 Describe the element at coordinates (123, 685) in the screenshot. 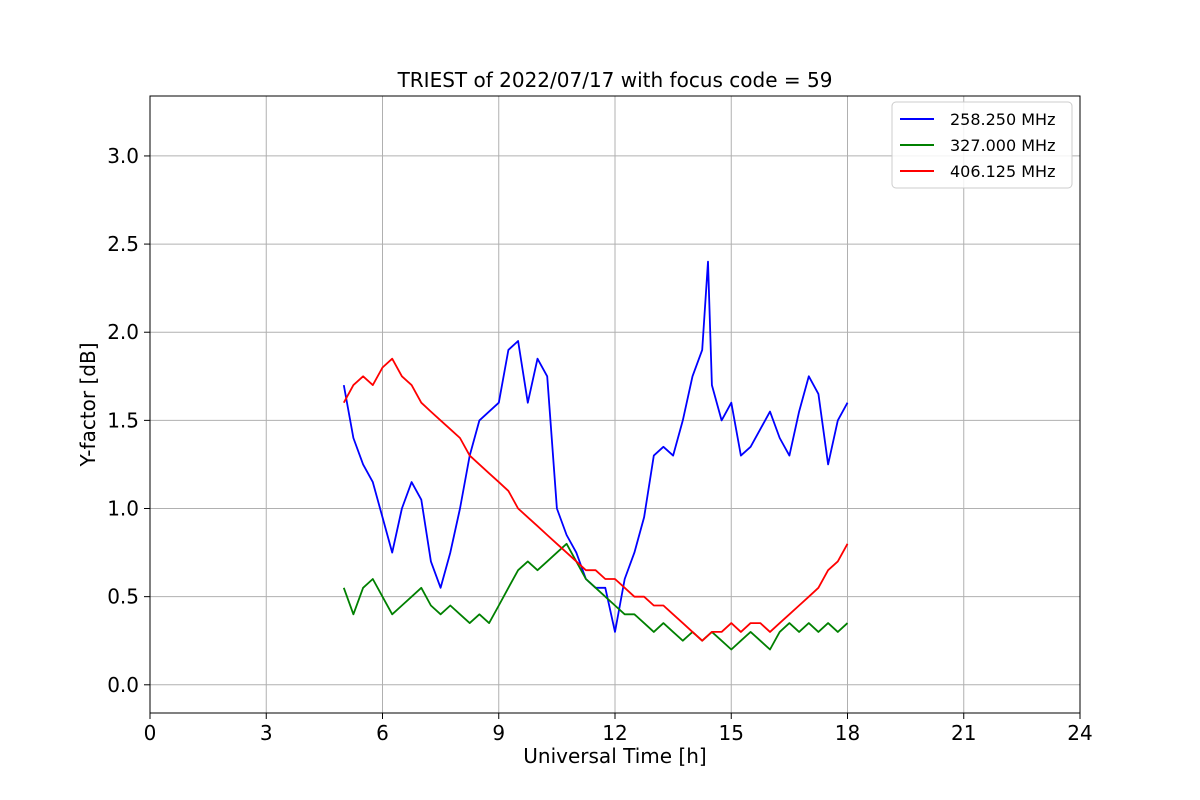

I see `y-tick-label: 0.0` at that location.